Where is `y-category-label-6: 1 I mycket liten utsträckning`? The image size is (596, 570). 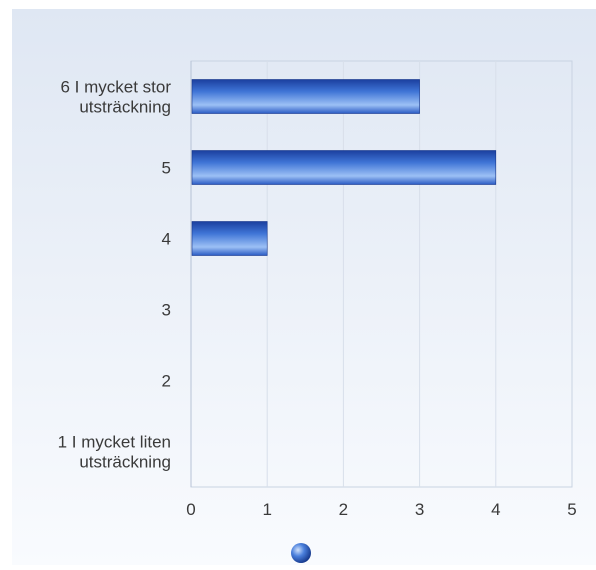
y-category-label-6: 1 I mycket liten utsträckning is located at coordinates (114, 452).